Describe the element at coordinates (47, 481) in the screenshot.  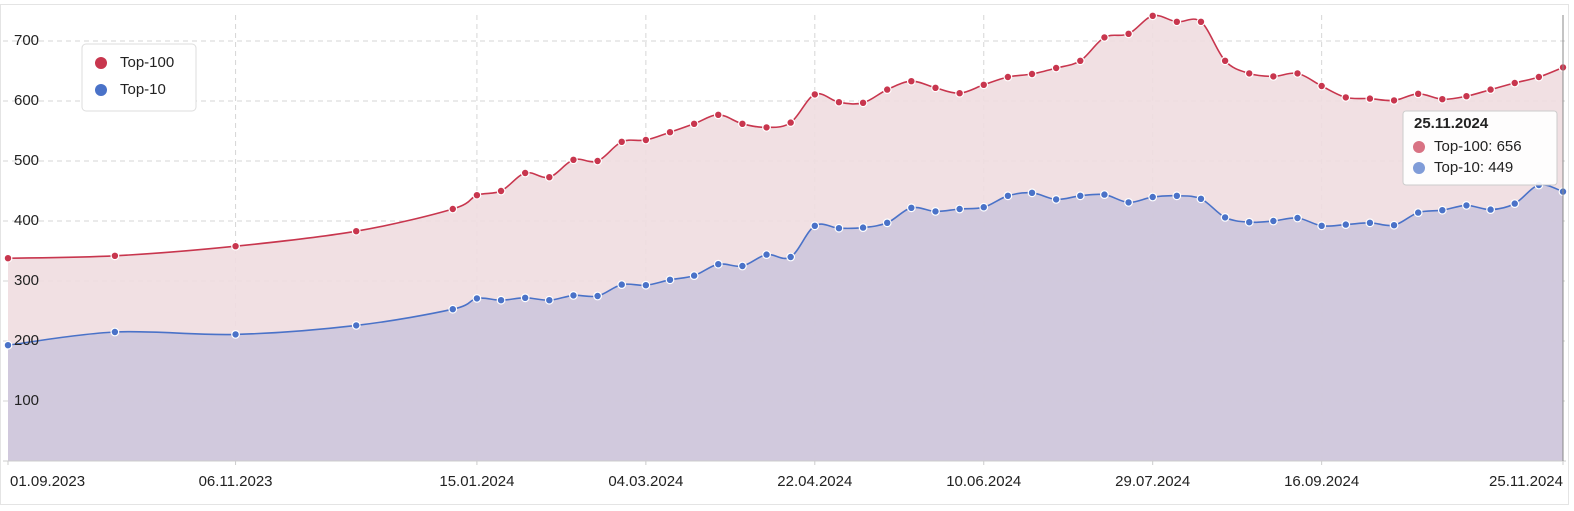
I see `x-tick-label: 01.09.2023` at that location.